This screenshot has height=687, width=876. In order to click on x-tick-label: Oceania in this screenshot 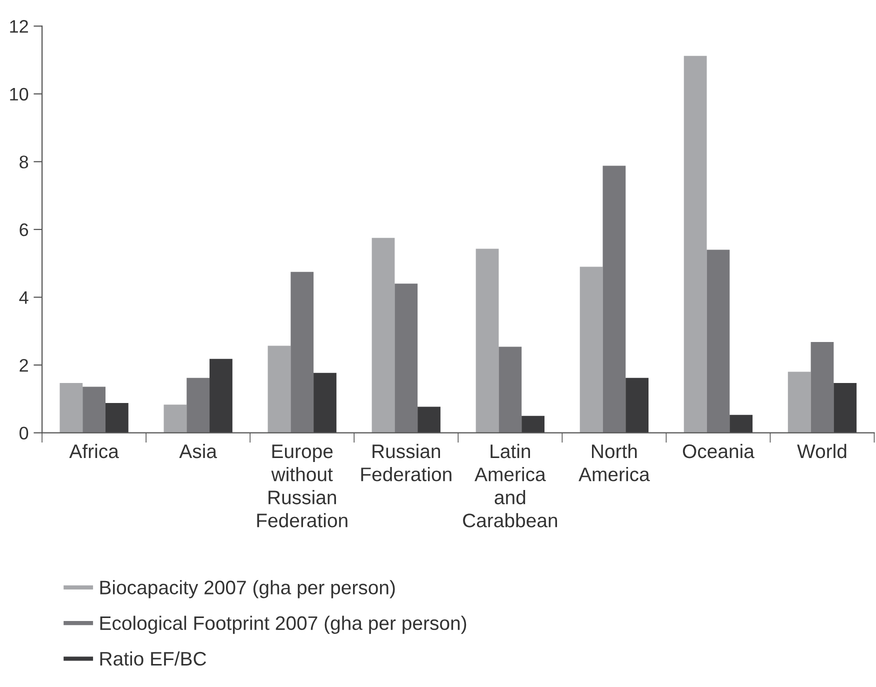, I will do `click(718, 451)`.